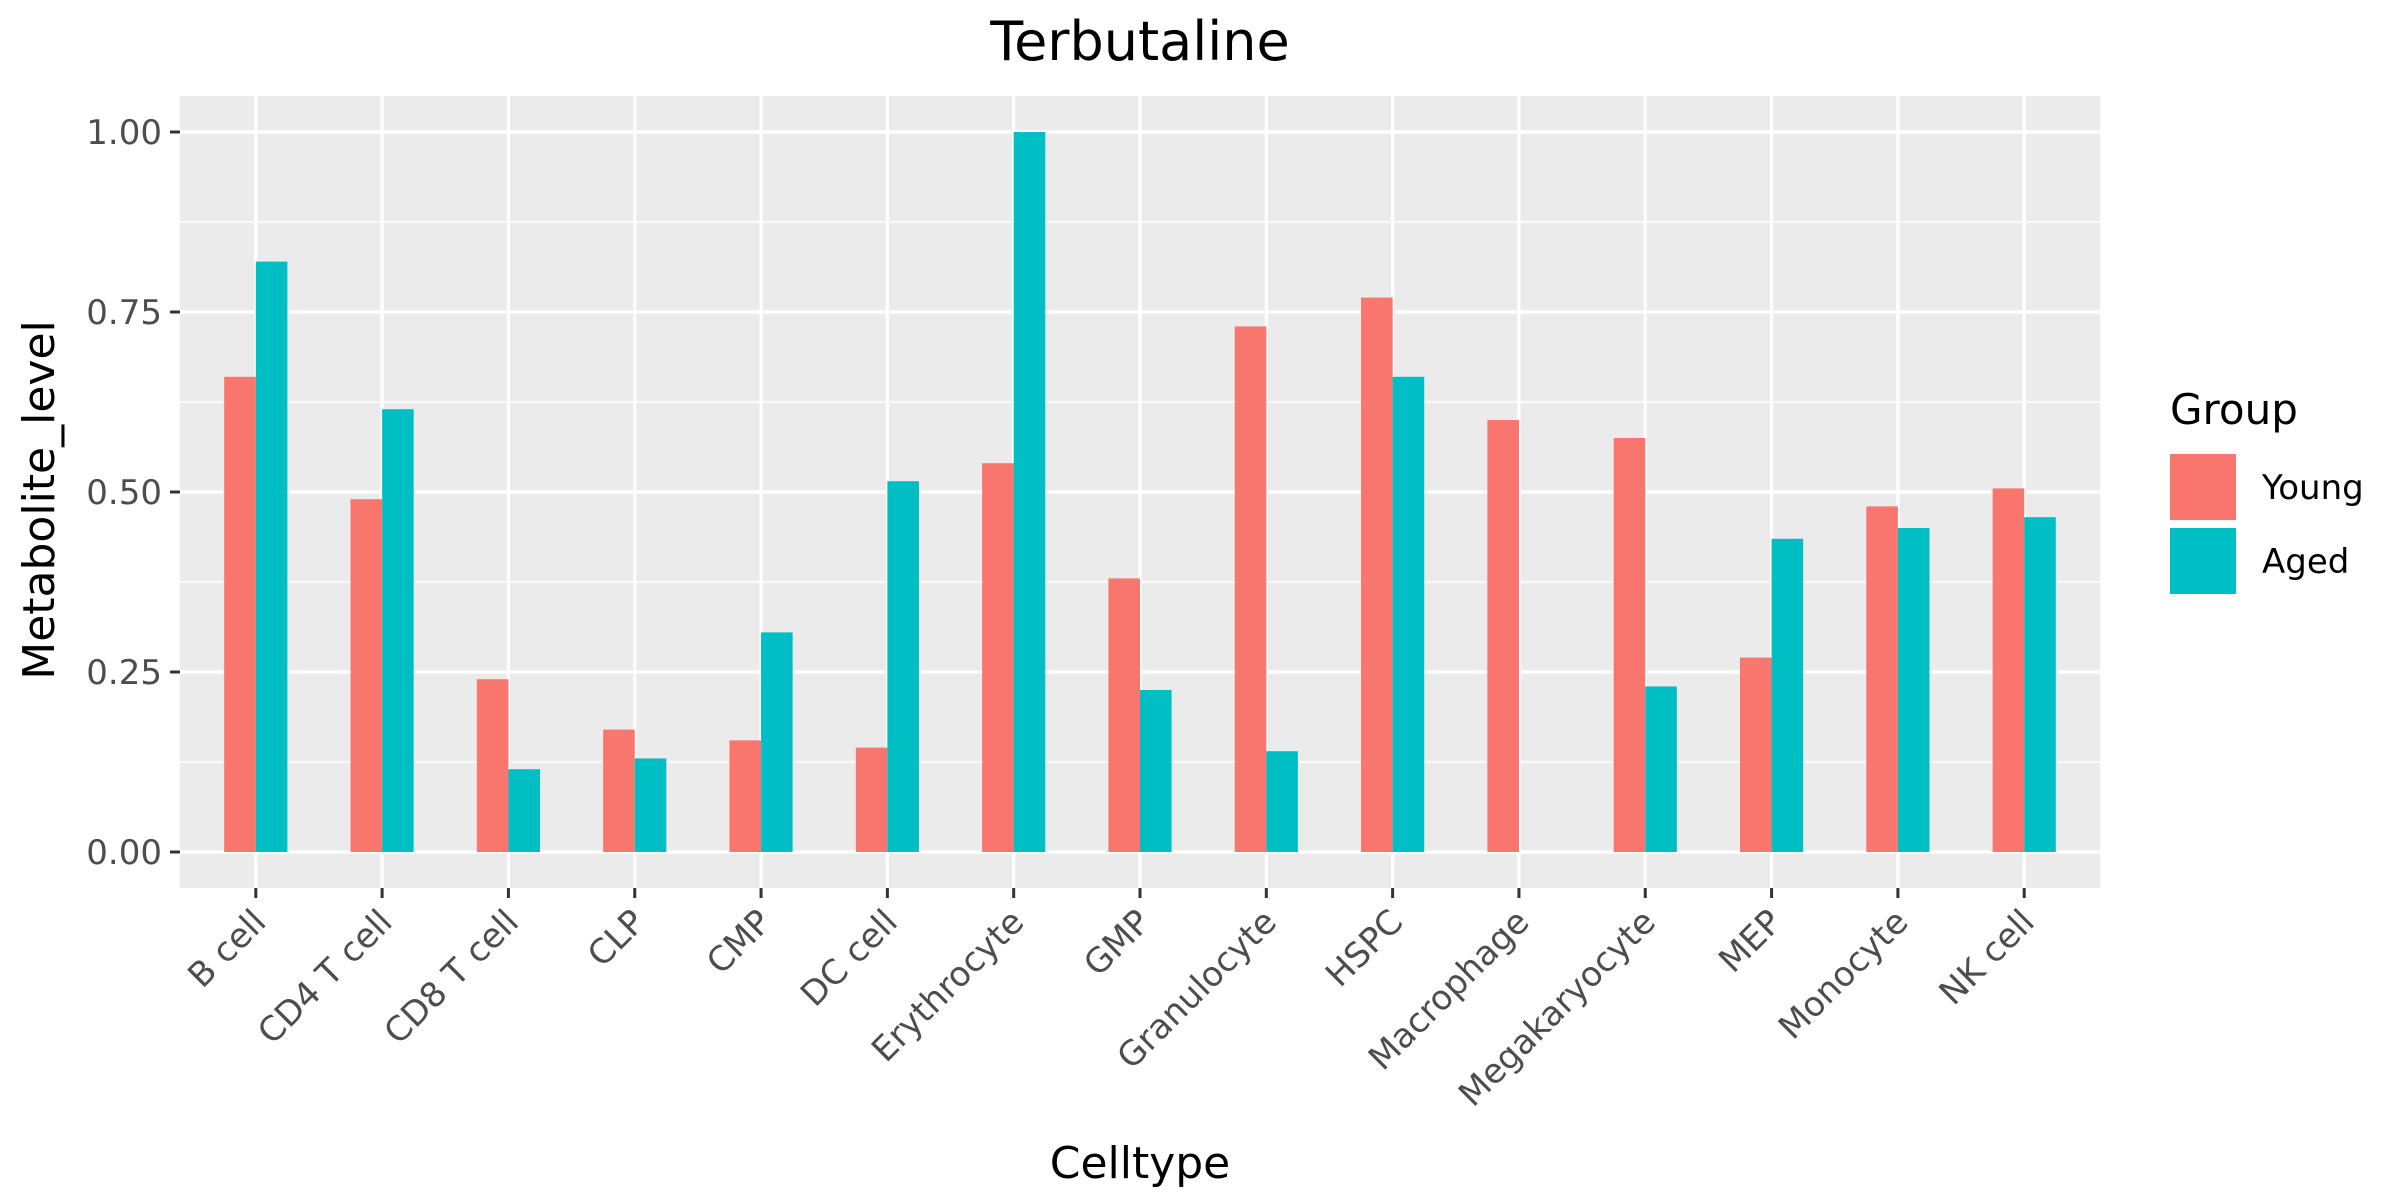 Image resolution: width=2400 pixels, height=1200 pixels. What do you see at coordinates (124, 133) in the screenshot?
I see `y-tick-label: 1.00` at bounding box center [124, 133].